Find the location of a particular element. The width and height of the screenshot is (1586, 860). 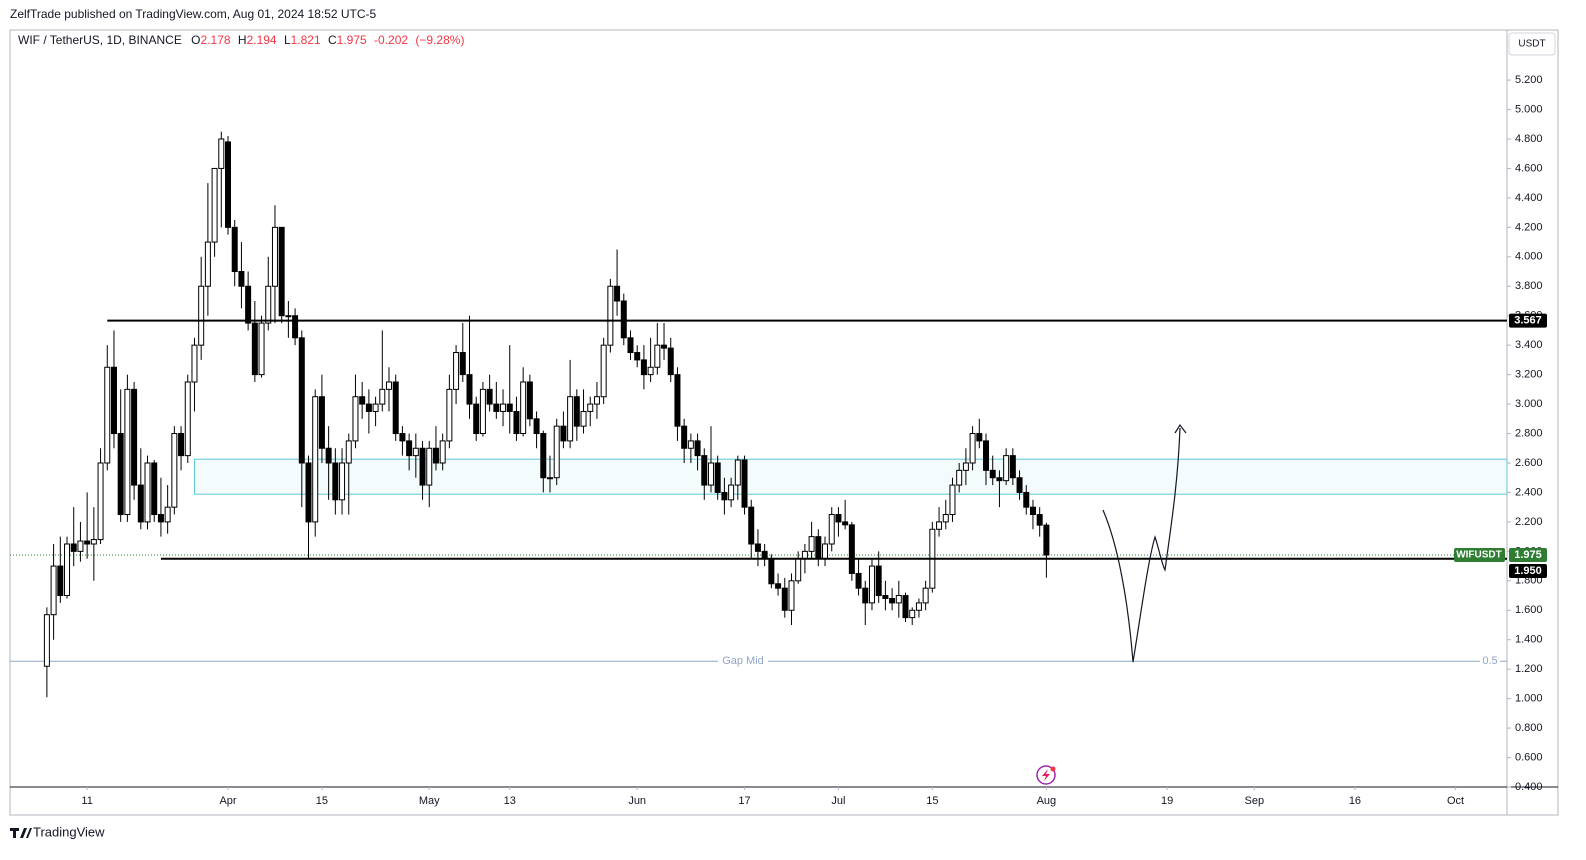

x-tick-label: 13 is located at coordinates (510, 801).